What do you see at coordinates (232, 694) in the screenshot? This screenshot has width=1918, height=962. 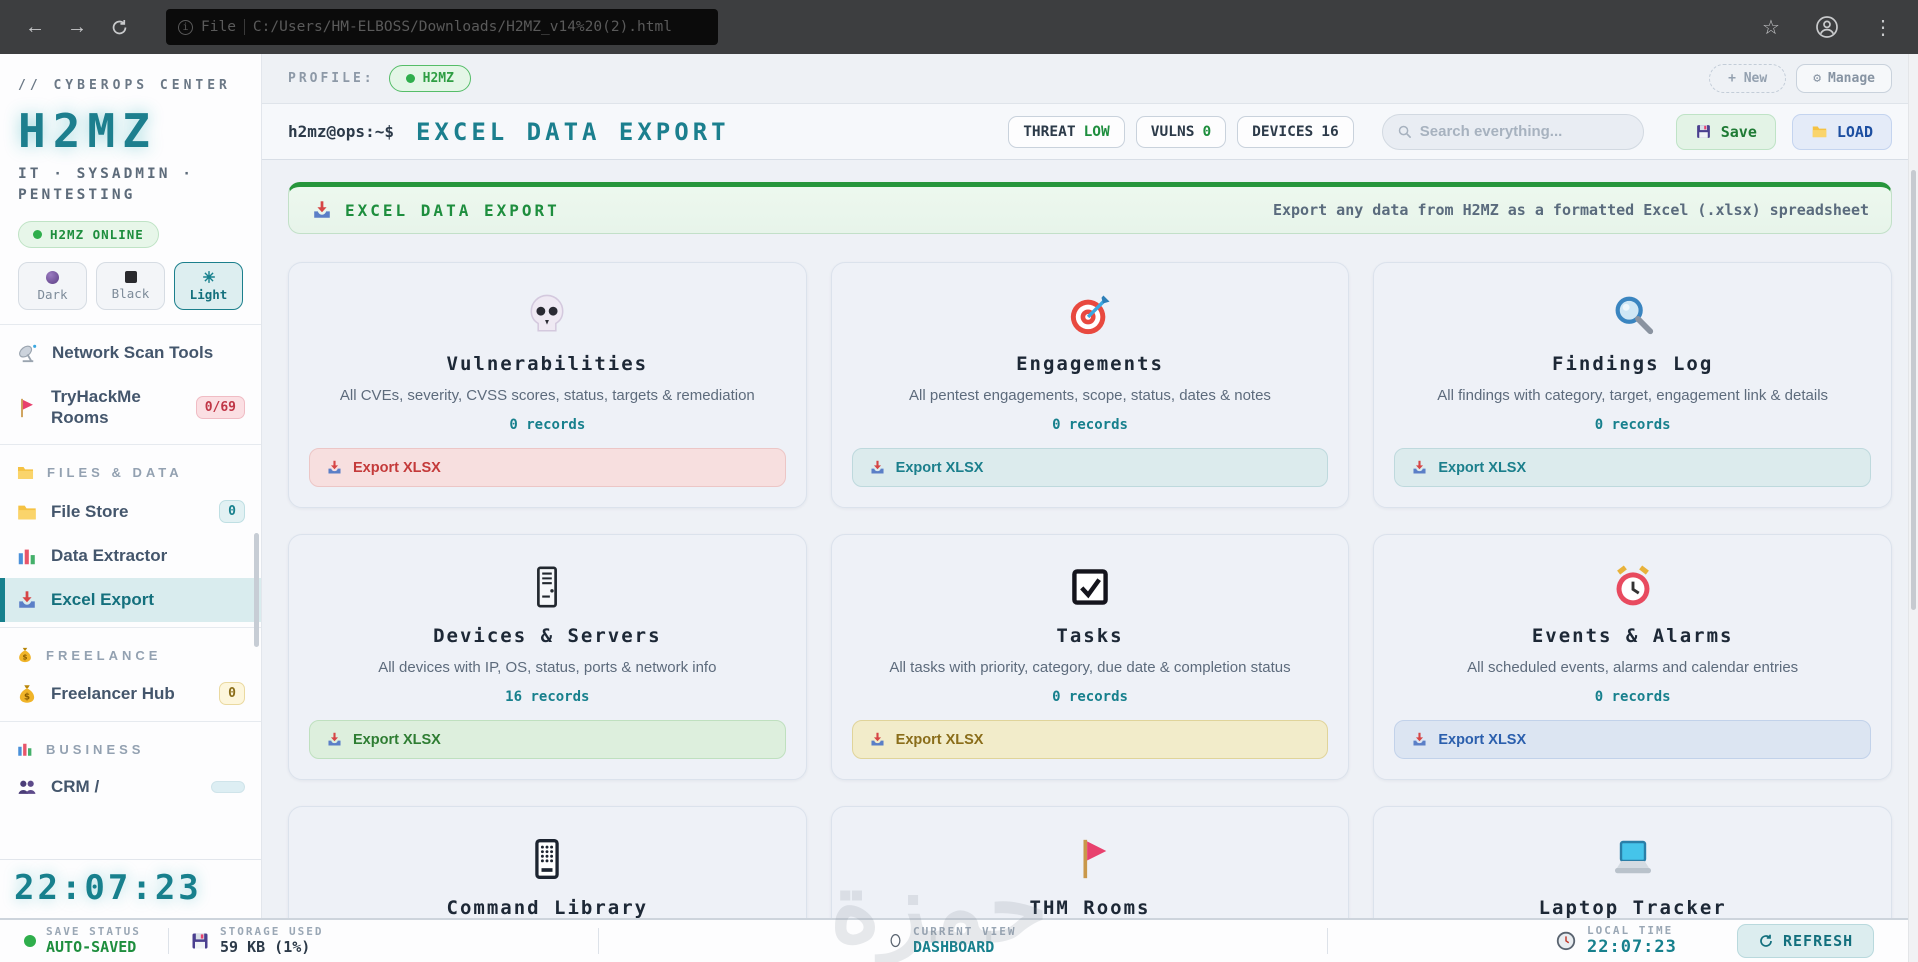 I see `freelancer-count-badge: 0` at bounding box center [232, 694].